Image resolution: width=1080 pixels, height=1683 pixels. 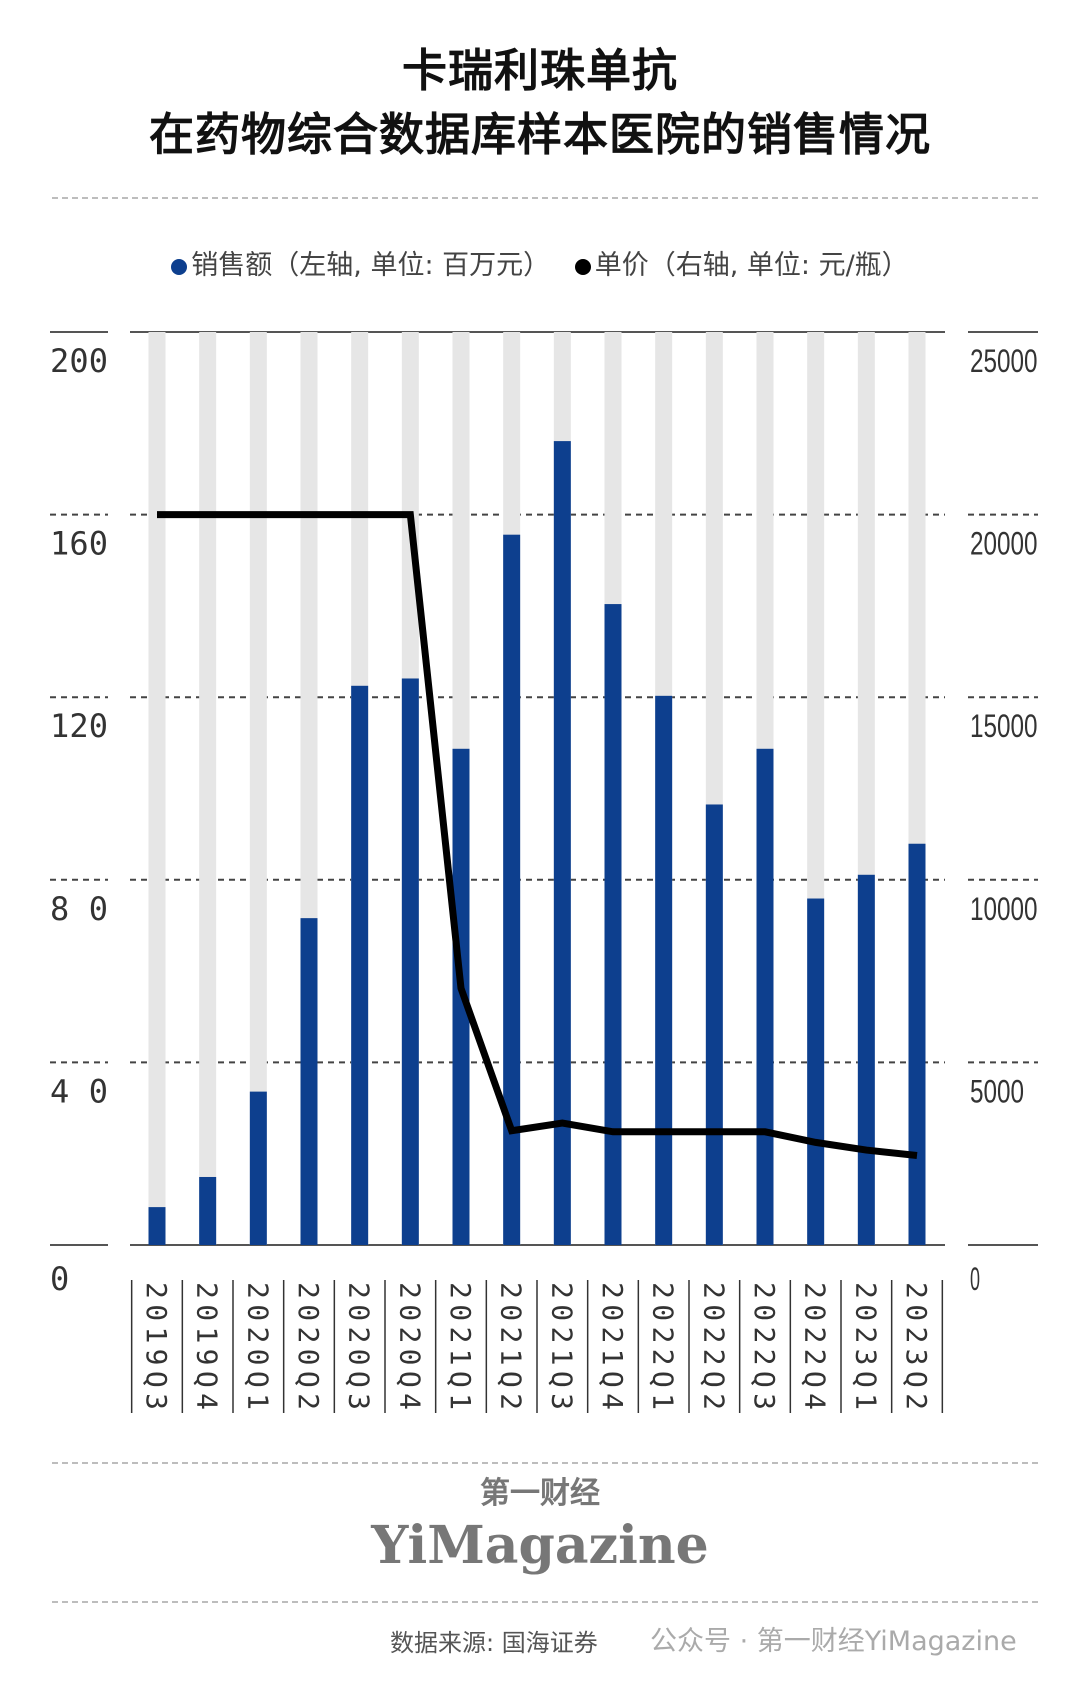 I want to click on x-axis-tick-label: 2021Q4, so click(x=612, y=1346).